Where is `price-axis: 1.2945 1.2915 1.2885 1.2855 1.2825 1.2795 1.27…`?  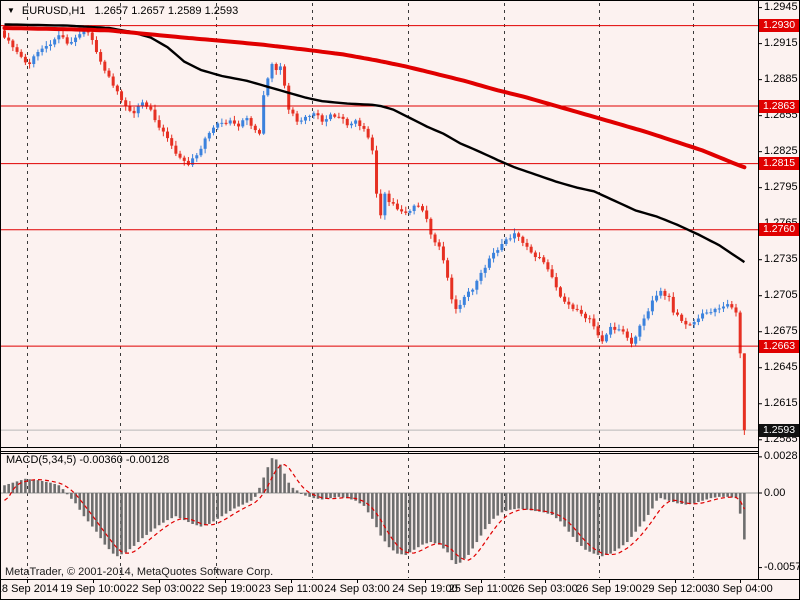 price-axis: 1.2945 1.2915 1.2885 1.2855 1.2825 1.2795 1.27… is located at coordinates (778, 290).